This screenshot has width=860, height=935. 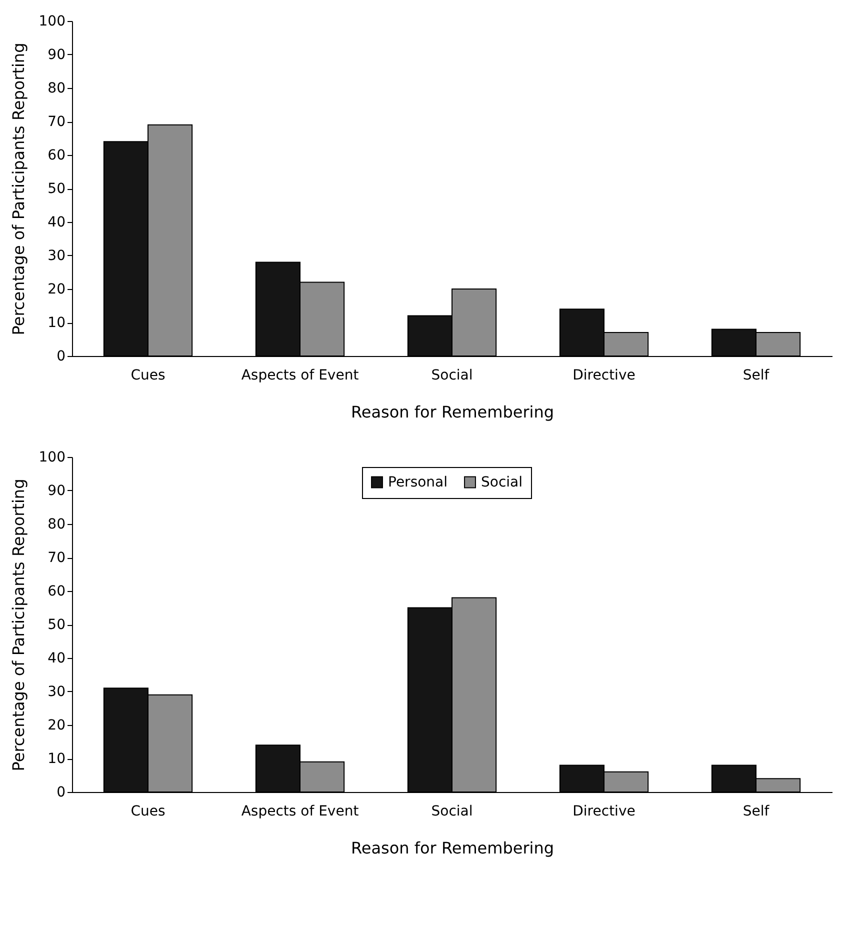 I want to click on legend-label: Personal, so click(x=418, y=482).